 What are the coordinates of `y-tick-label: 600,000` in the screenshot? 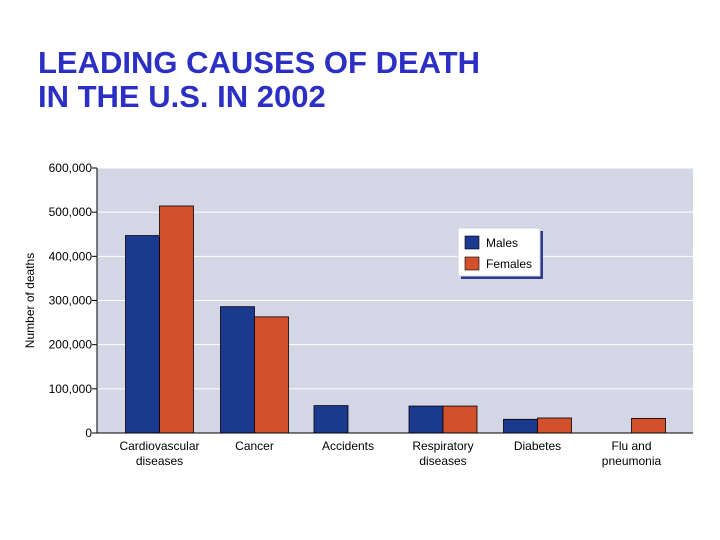 It's located at (71, 168).